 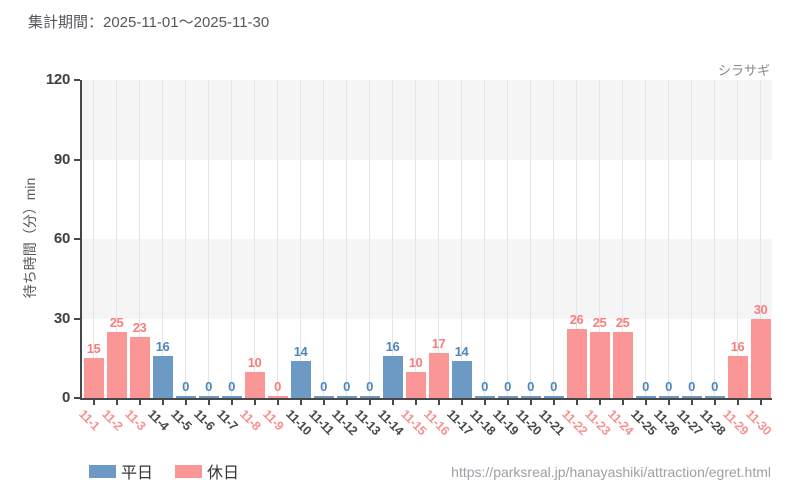 What do you see at coordinates (758, 422) in the screenshot?
I see `x-tick-label: 11-30` at bounding box center [758, 422].